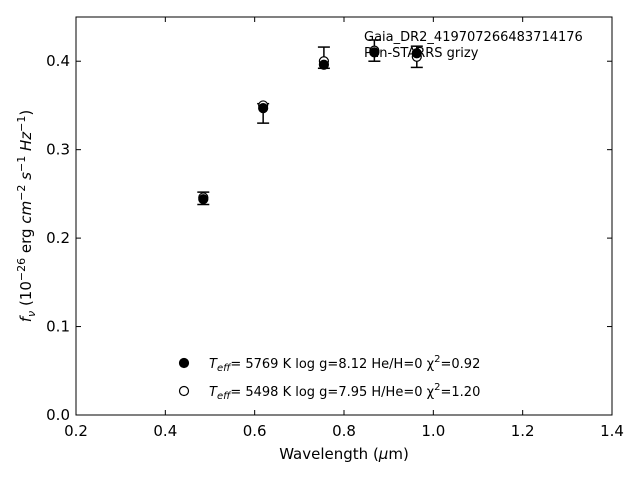 The height and width of the screenshot is (484, 640). I want to click on ylabel-part: erg, so click(26, 241).